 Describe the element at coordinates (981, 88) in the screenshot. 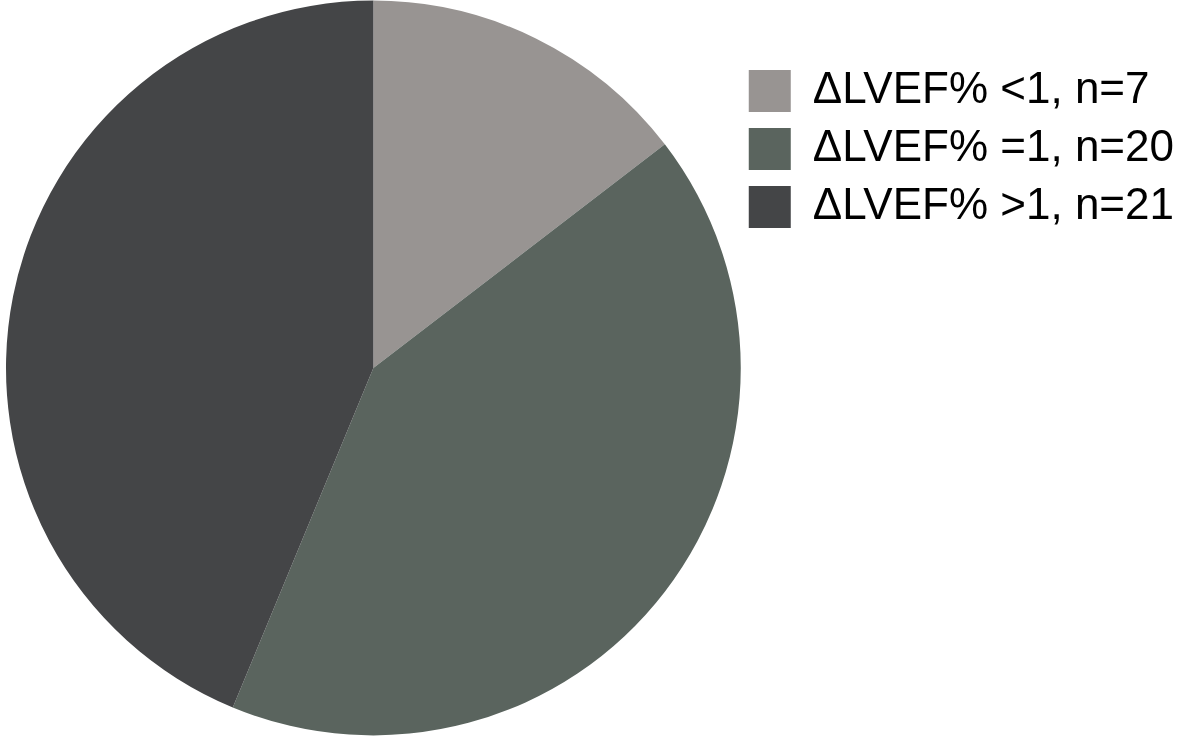

I see `legend-label: ΔLVEF% <1, n=7` at that location.